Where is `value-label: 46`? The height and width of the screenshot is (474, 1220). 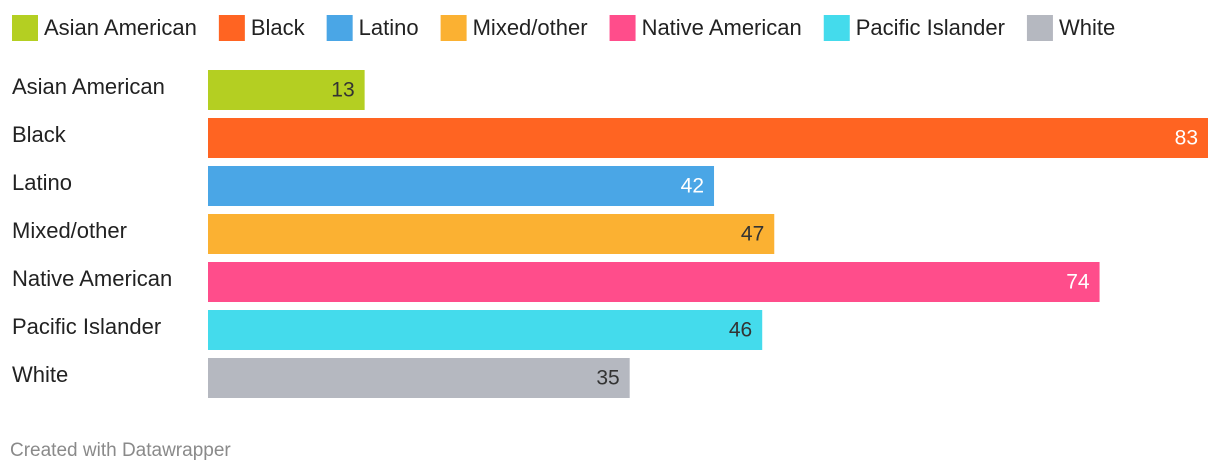 value-label: 46 is located at coordinates (740, 330).